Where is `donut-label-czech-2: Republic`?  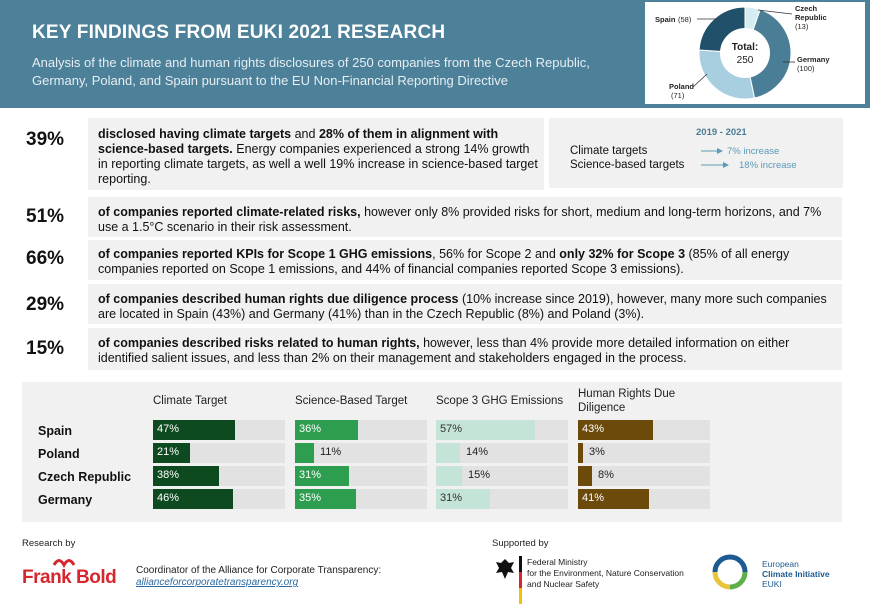 donut-label-czech-2: Republic is located at coordinates (811, 17).